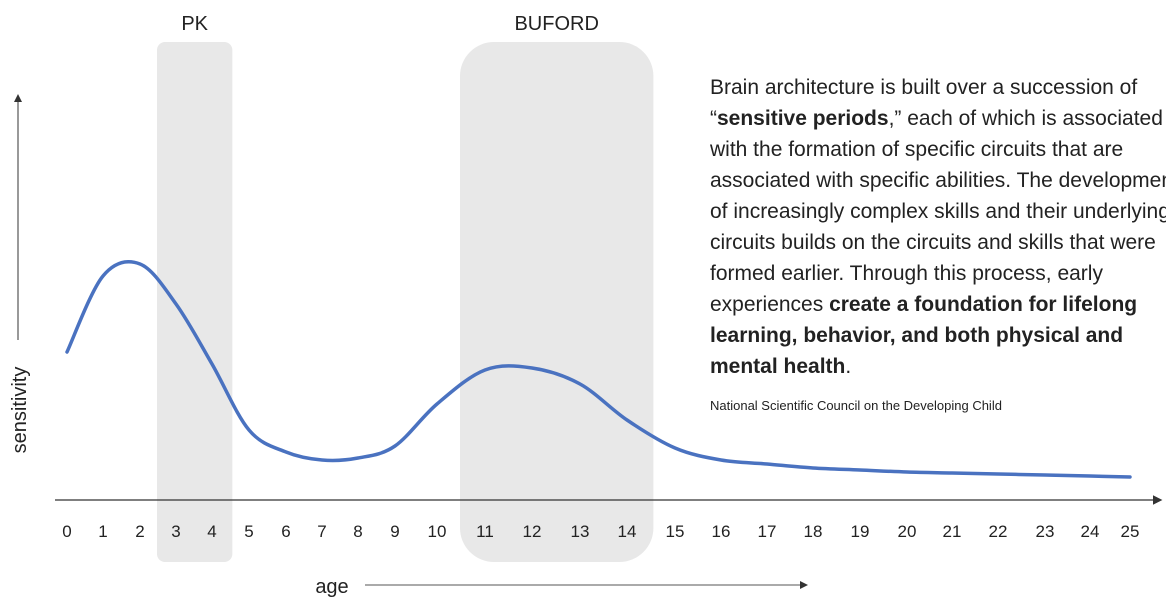 The height and width of the screenshot is (600, 1166). Describe the element at coordinates (102, 531) in the screenshot. I see `x-tick-label: 1` at that location.